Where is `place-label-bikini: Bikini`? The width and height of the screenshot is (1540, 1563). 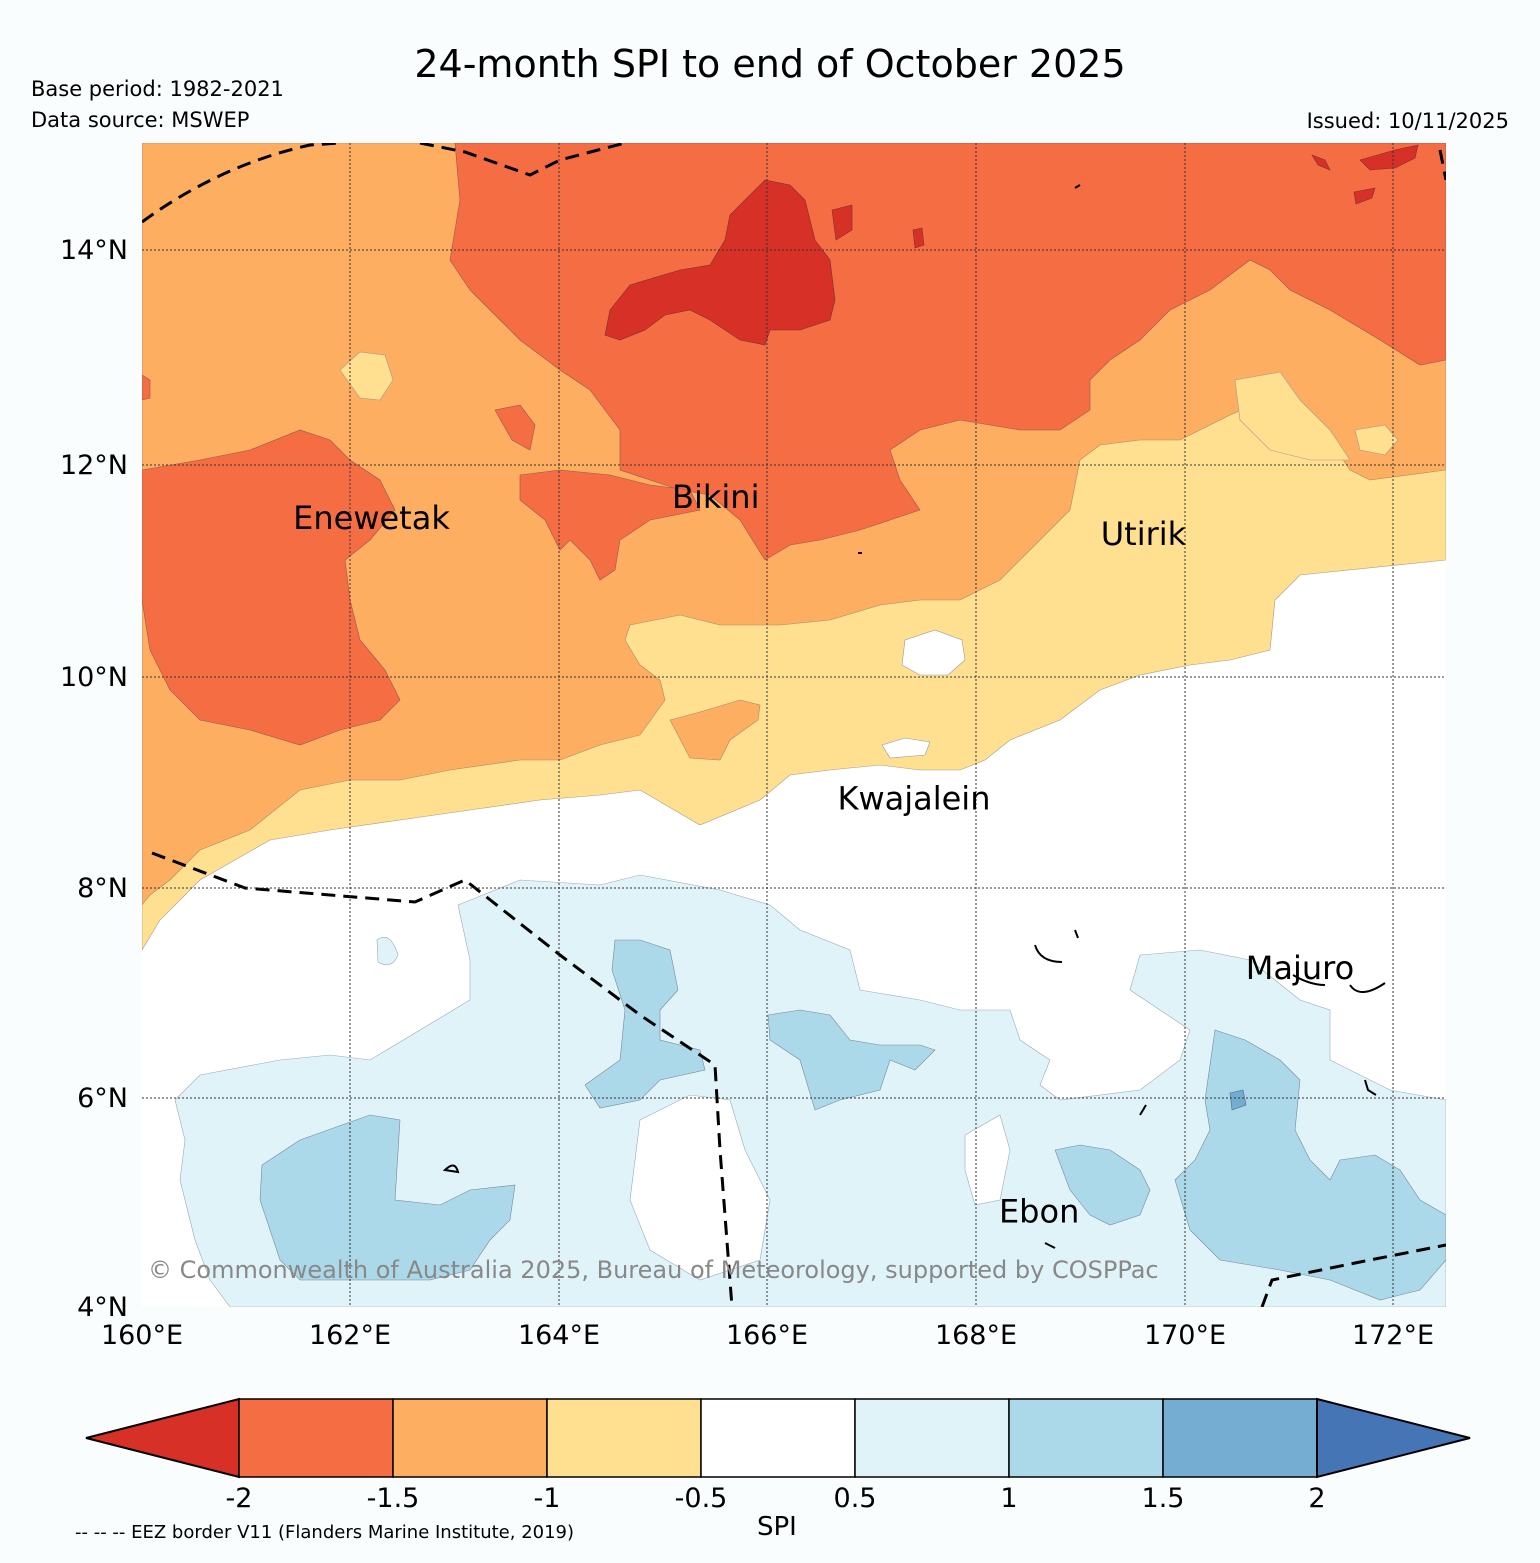 place-label-bikini: Bikini is located at coordinates (715, 497).